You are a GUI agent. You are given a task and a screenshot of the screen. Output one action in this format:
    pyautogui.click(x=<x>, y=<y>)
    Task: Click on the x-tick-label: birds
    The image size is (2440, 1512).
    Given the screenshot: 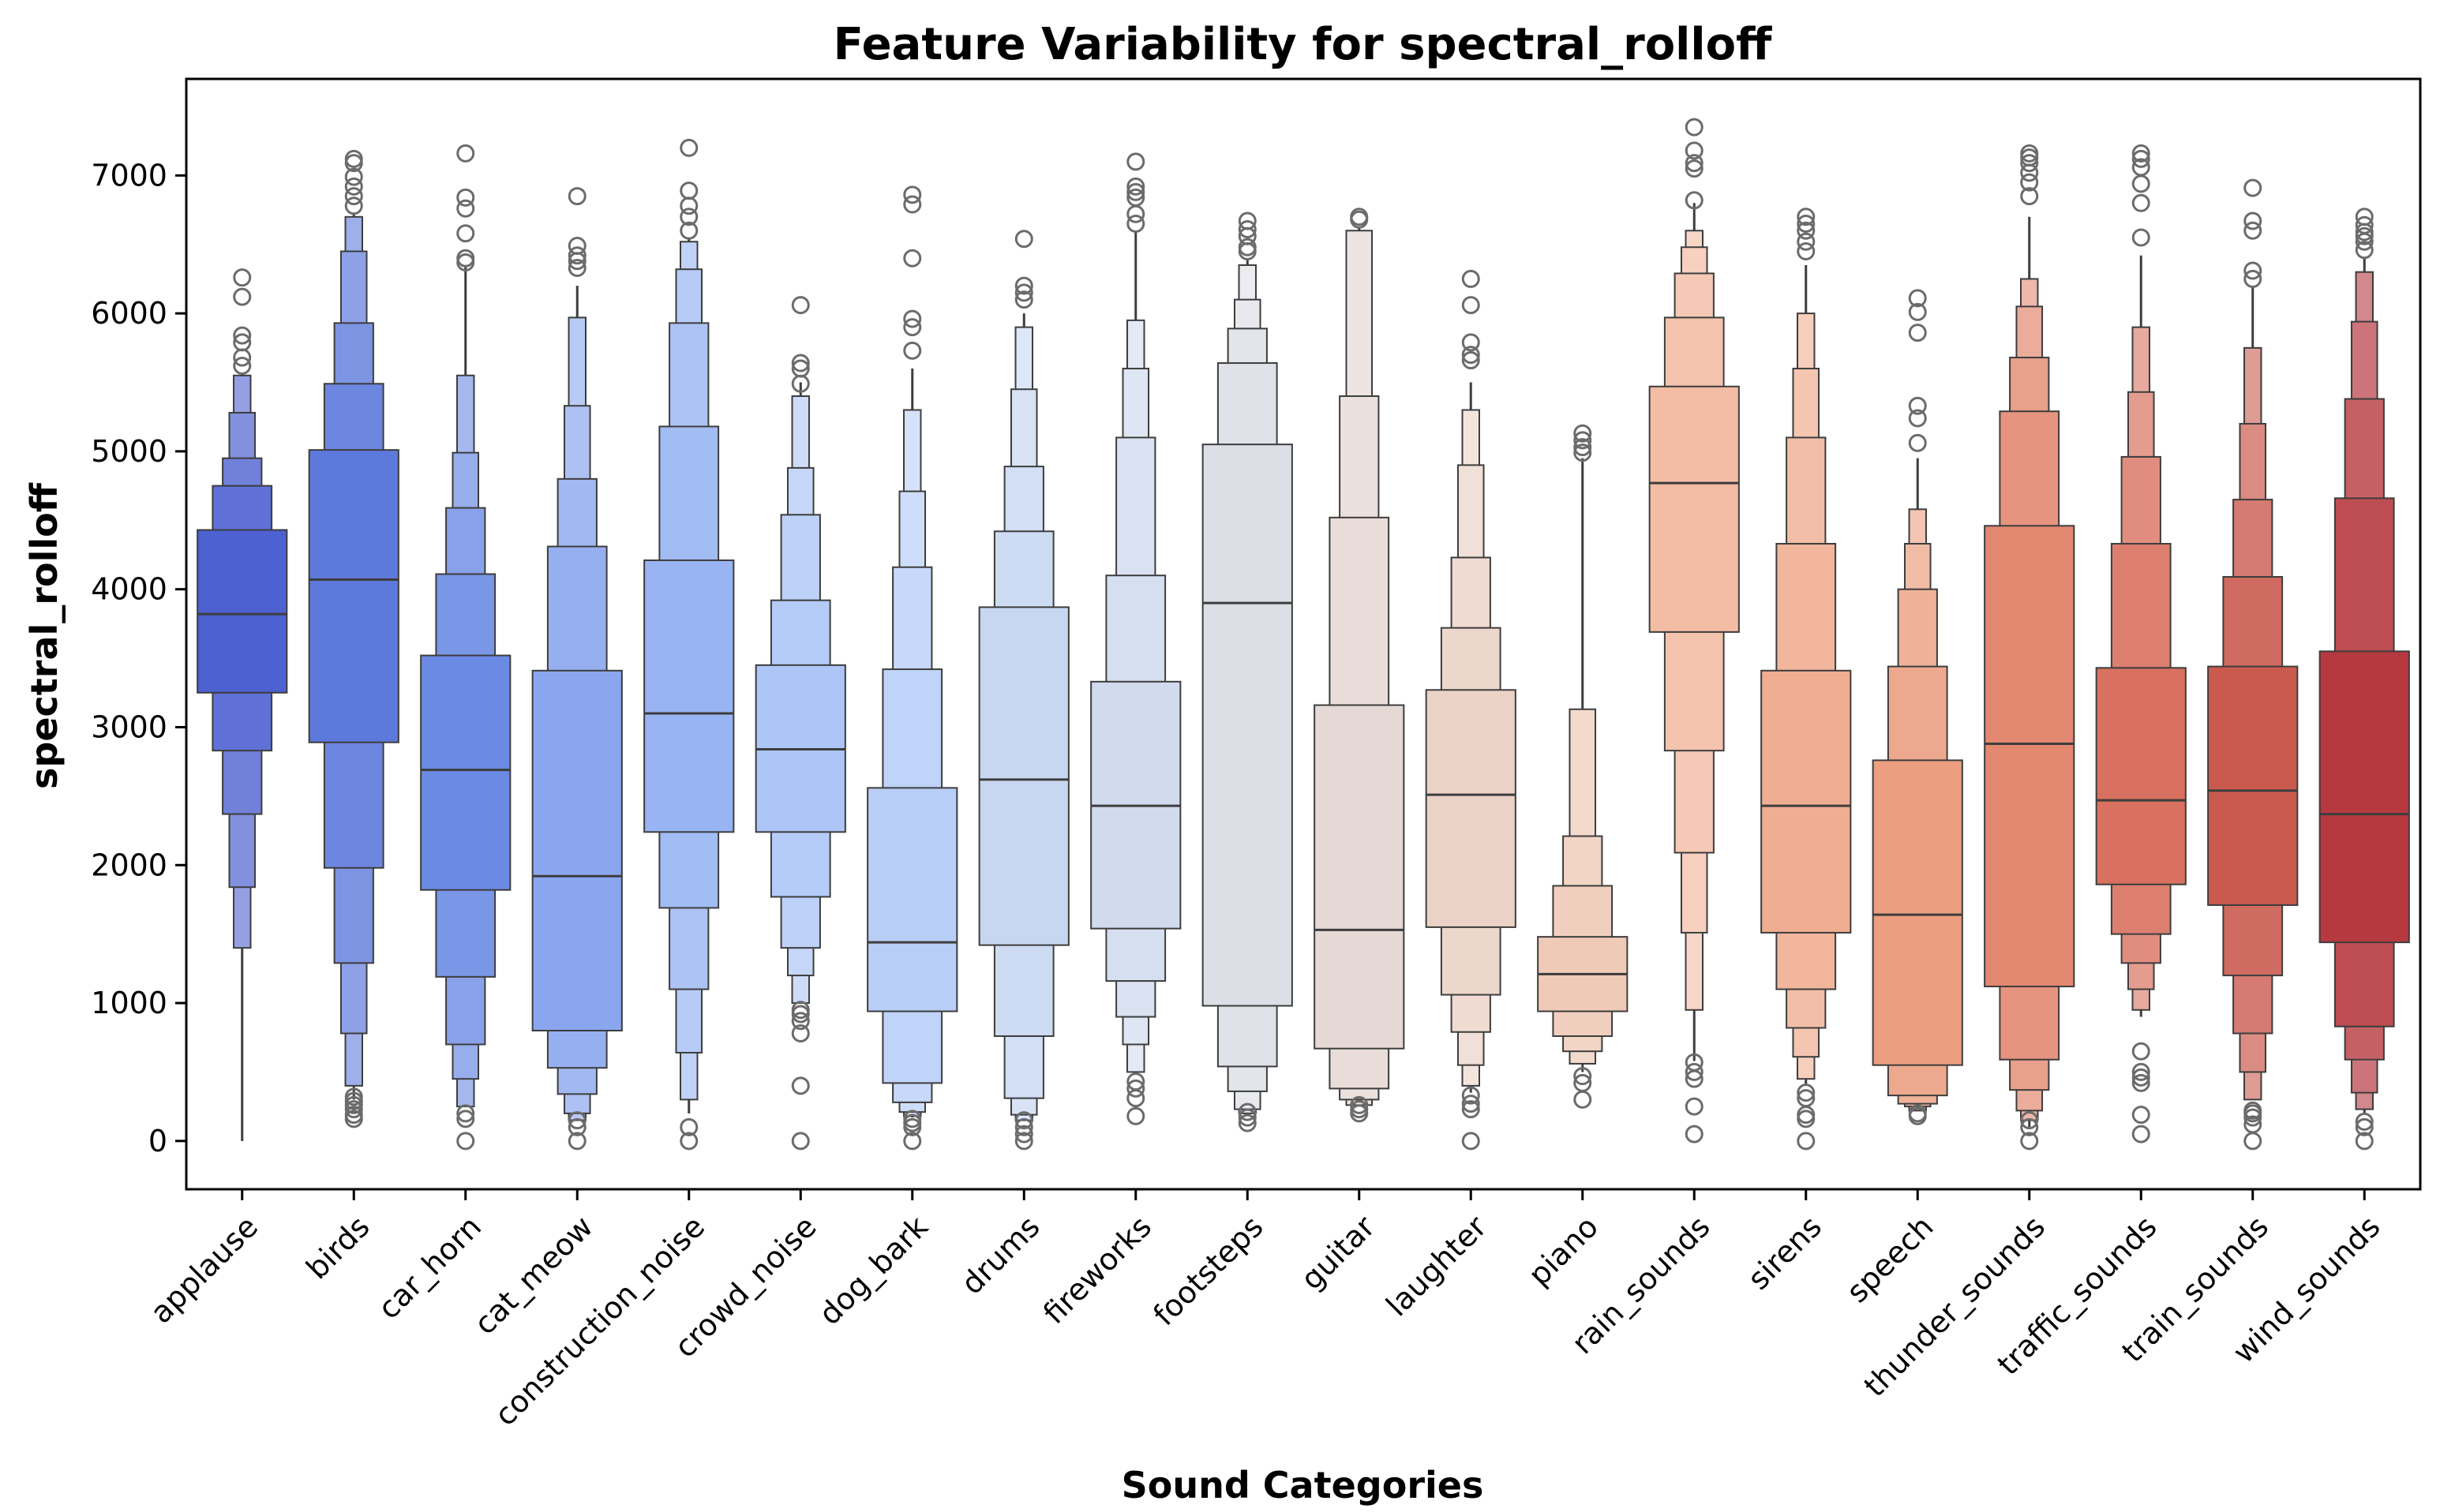 What is the action you would take?
    pyautogui.click(x=338, y=1247)
    